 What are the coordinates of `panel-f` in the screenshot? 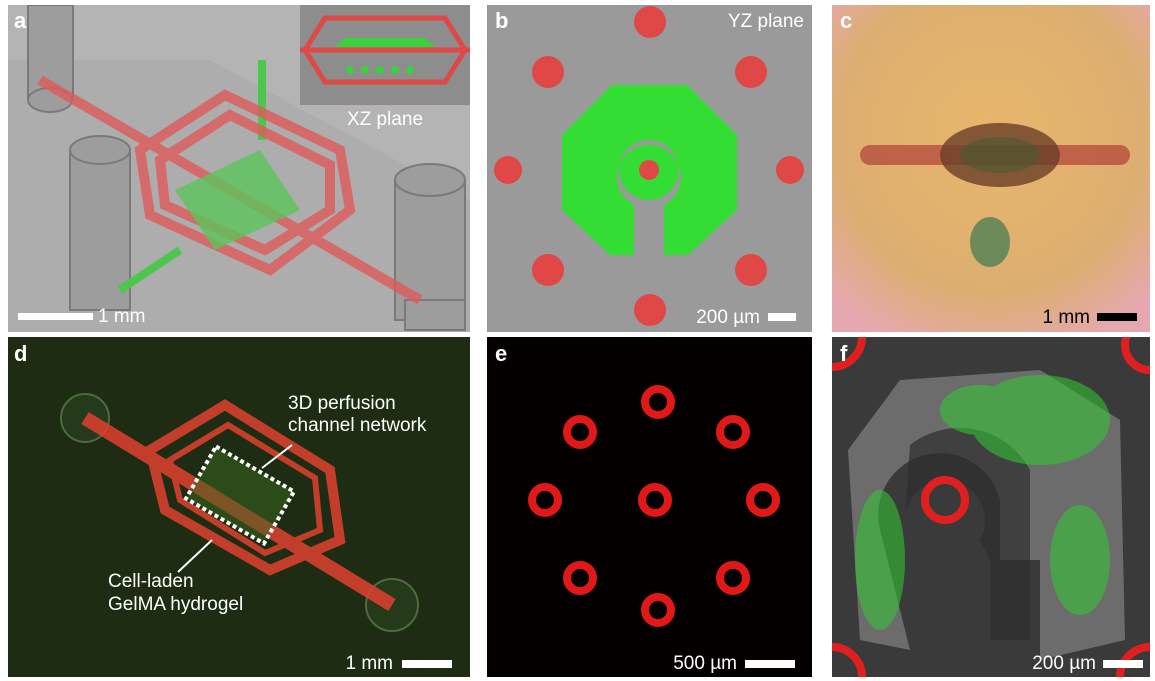 It's located at (991, 507).